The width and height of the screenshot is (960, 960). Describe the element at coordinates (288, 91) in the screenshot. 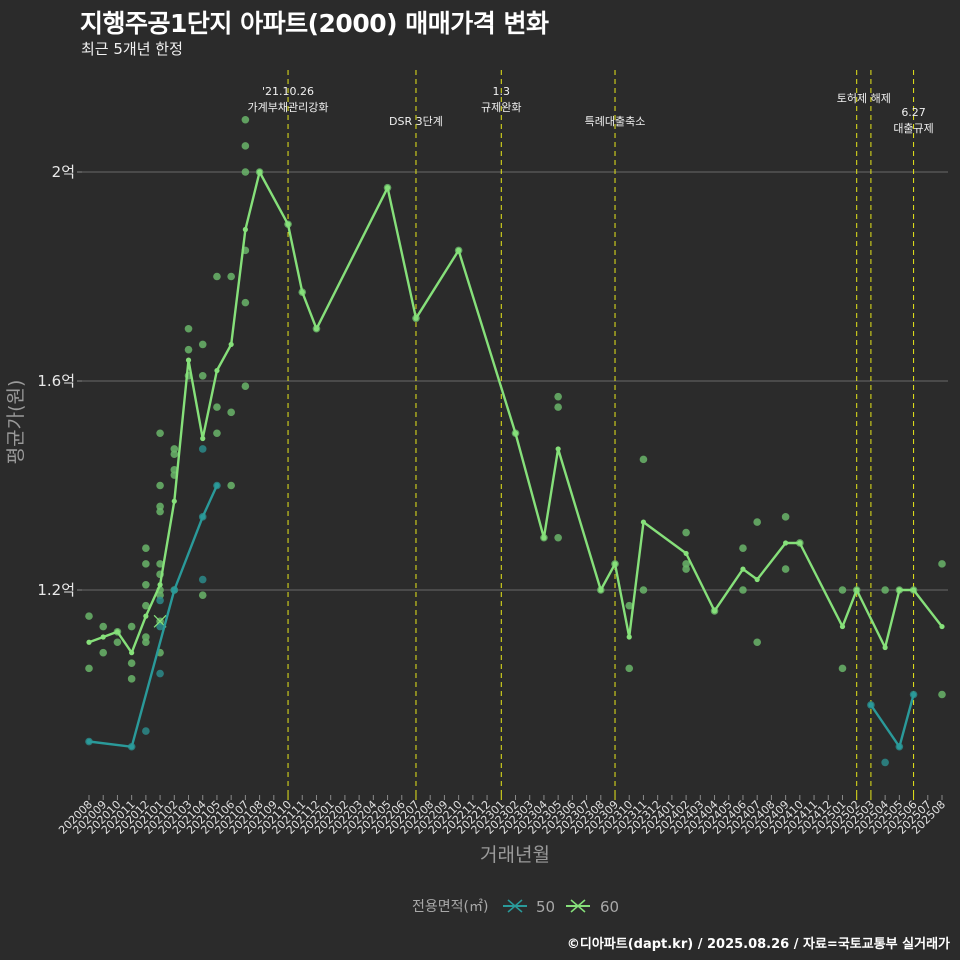

I see `event-annotation: '21.10.26` at that location.